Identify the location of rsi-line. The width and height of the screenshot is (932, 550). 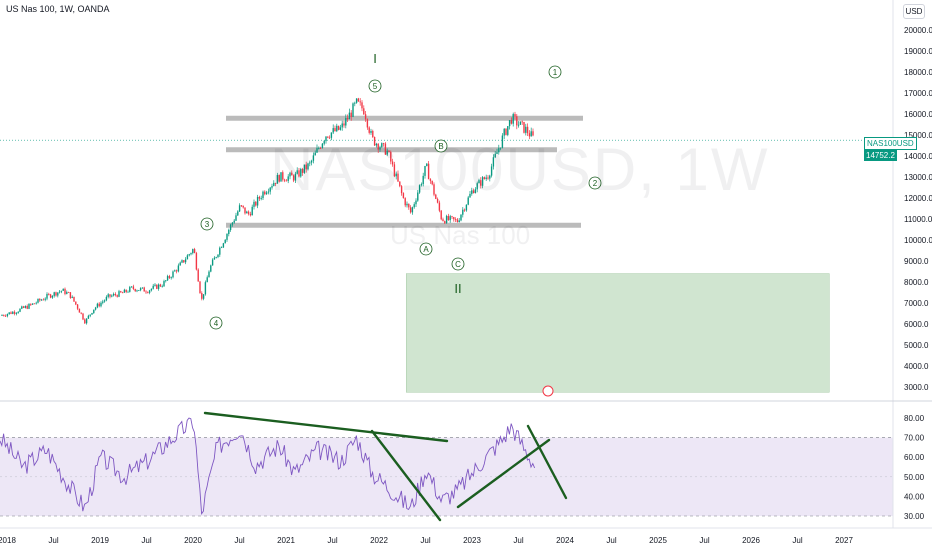
(268, 466).